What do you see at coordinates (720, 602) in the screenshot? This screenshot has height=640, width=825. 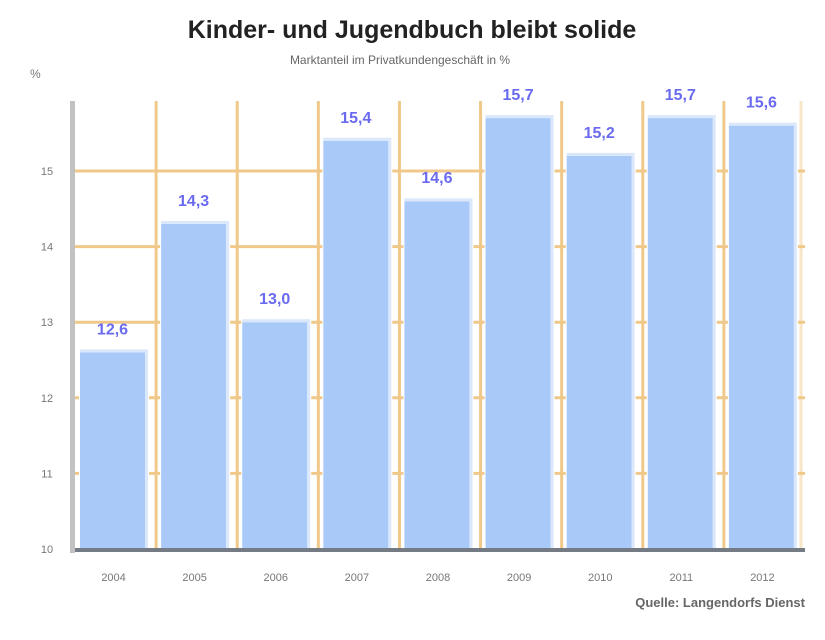 I see `source-note: Quelle: Langendorfs Dienst` at bounding box center [720, 602].